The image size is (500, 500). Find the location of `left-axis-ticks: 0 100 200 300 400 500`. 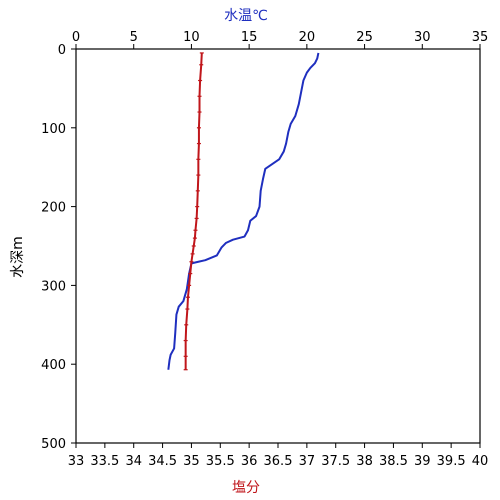

left-axis-ticks: 0 100 200 300 400 500 is located at coordinates (58, 247).